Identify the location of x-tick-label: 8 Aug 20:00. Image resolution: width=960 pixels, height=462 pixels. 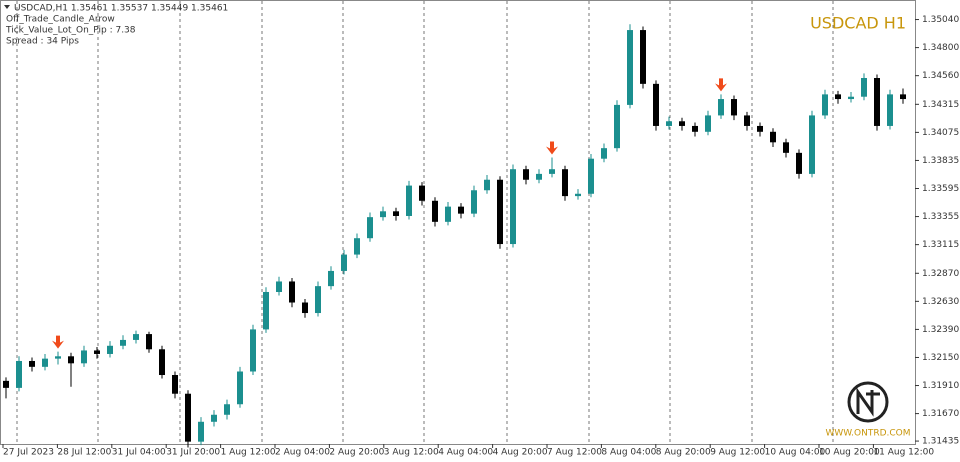
(683, 453).